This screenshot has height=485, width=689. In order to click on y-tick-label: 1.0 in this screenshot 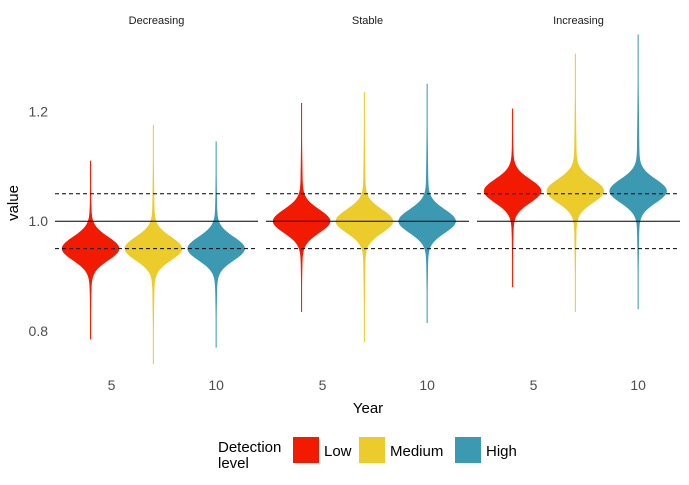, I will do `click(39, 221)`.